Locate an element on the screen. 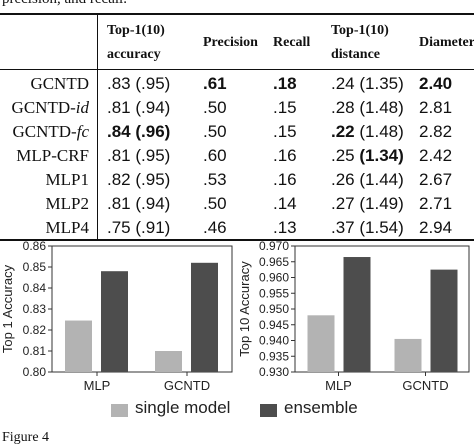  cell-precision: .46 is located at coordinates (215, 227).